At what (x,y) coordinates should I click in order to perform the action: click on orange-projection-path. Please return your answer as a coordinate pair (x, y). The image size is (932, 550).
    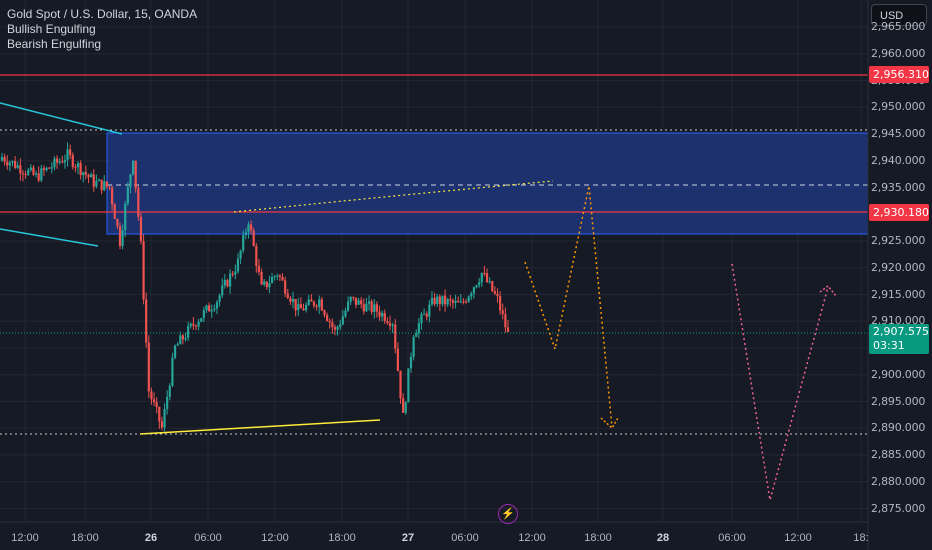
    Looking at the image, I should click on (568, 306).